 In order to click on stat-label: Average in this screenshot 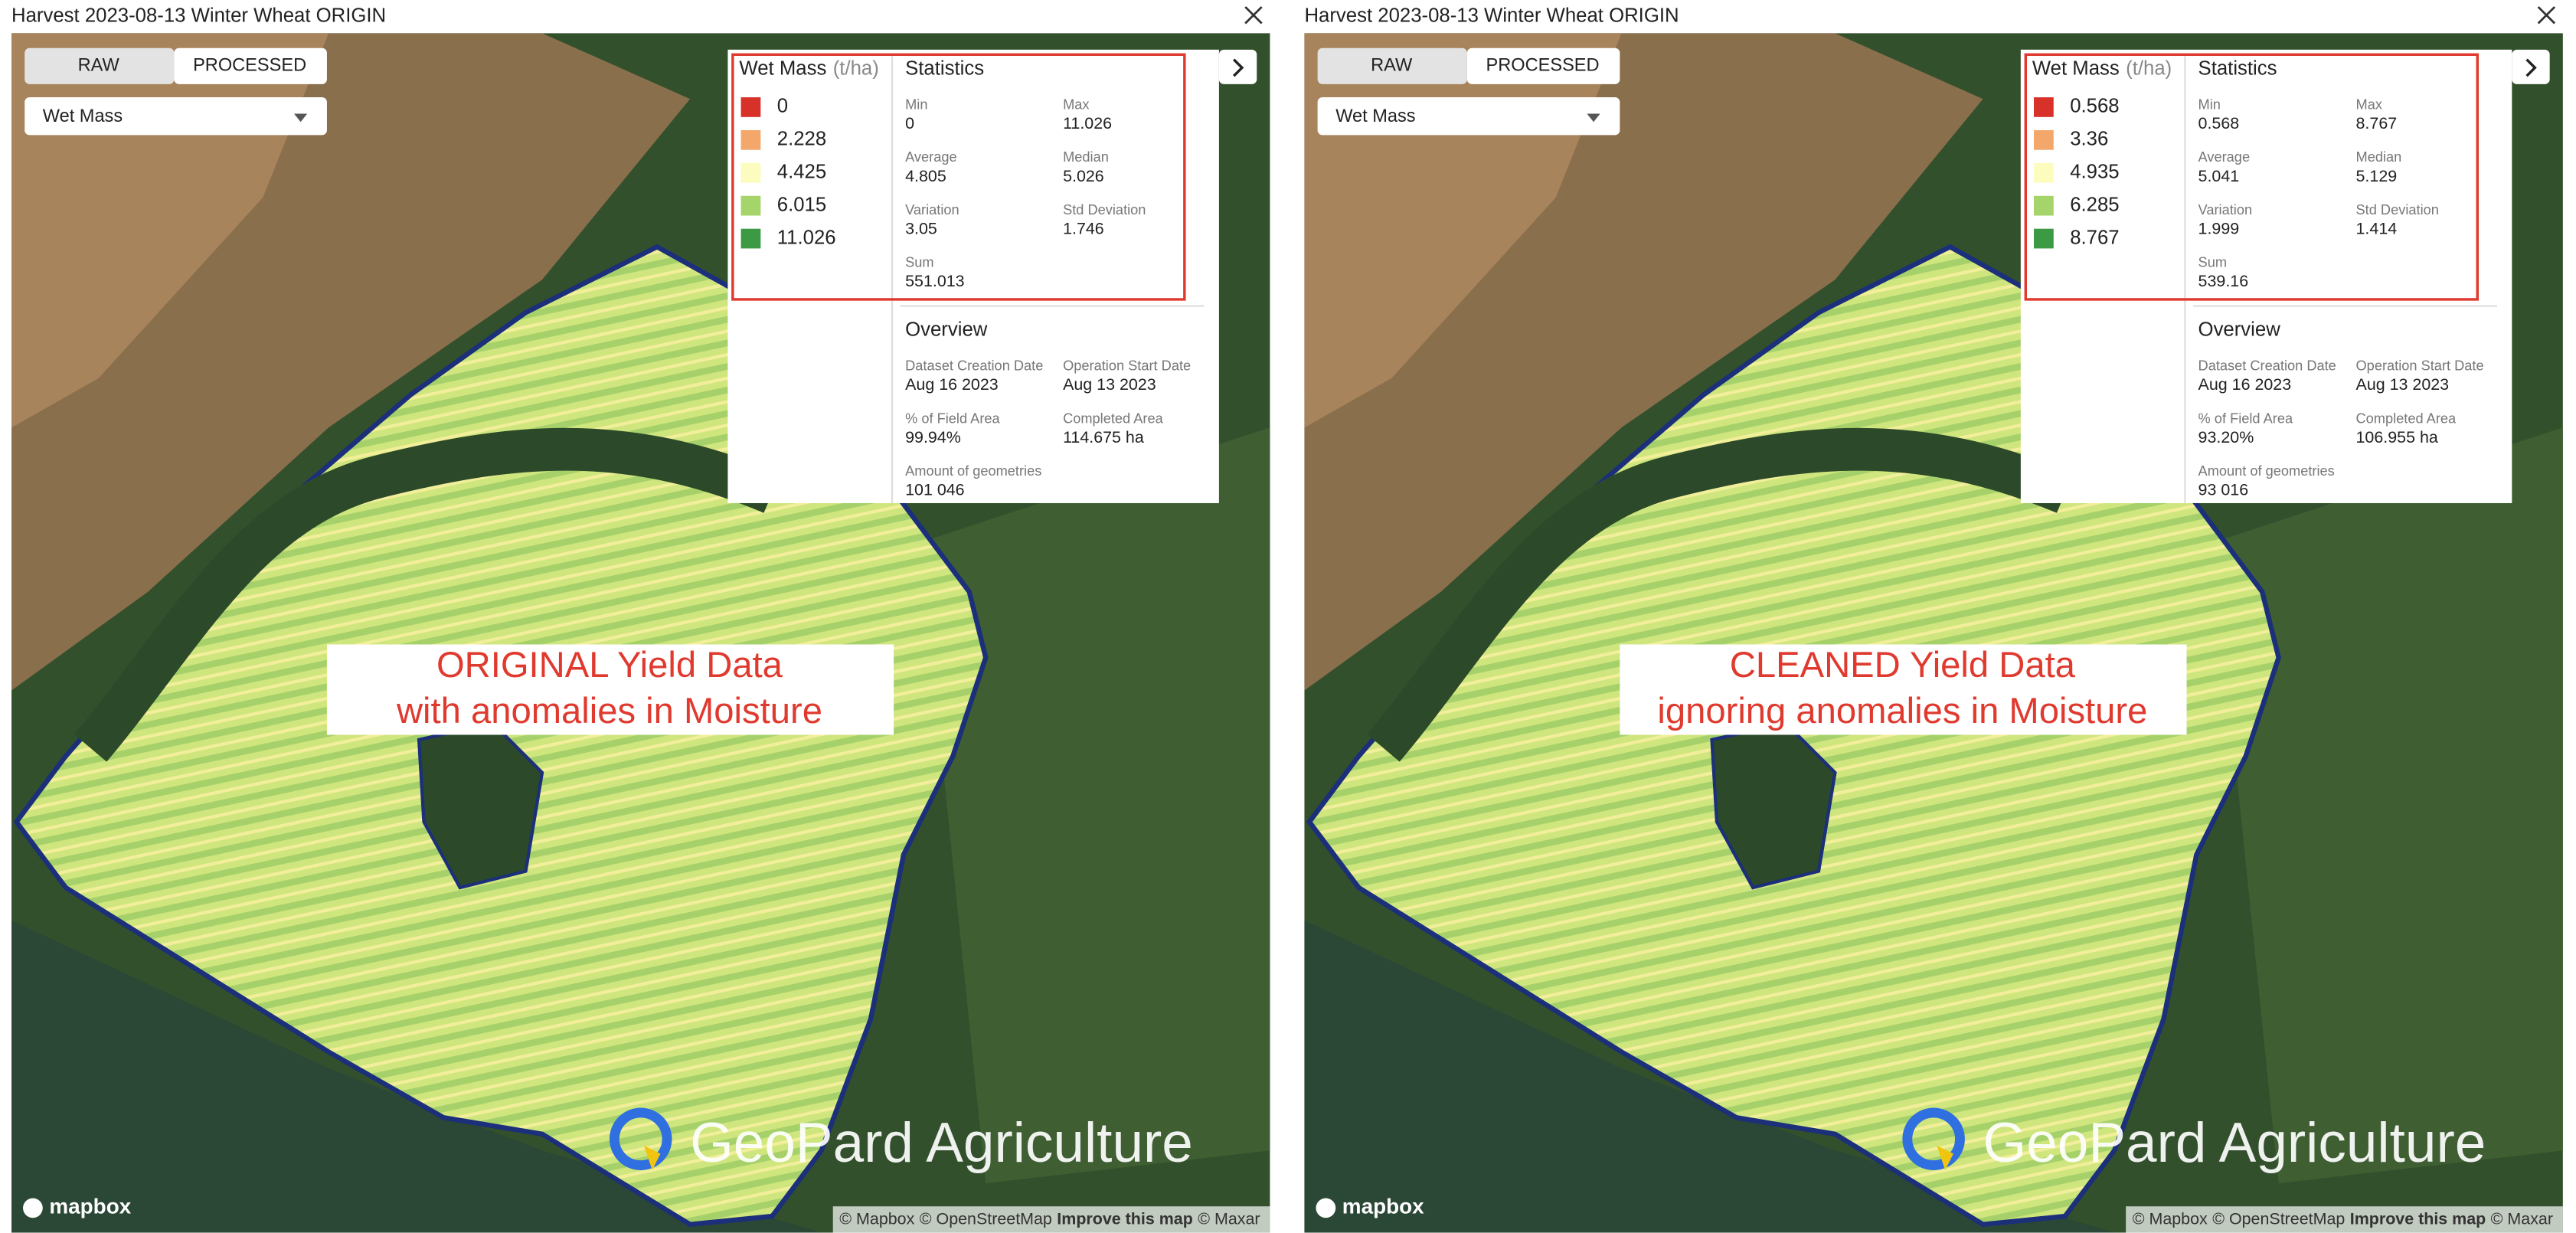, I will do `click(2224, 157)`.